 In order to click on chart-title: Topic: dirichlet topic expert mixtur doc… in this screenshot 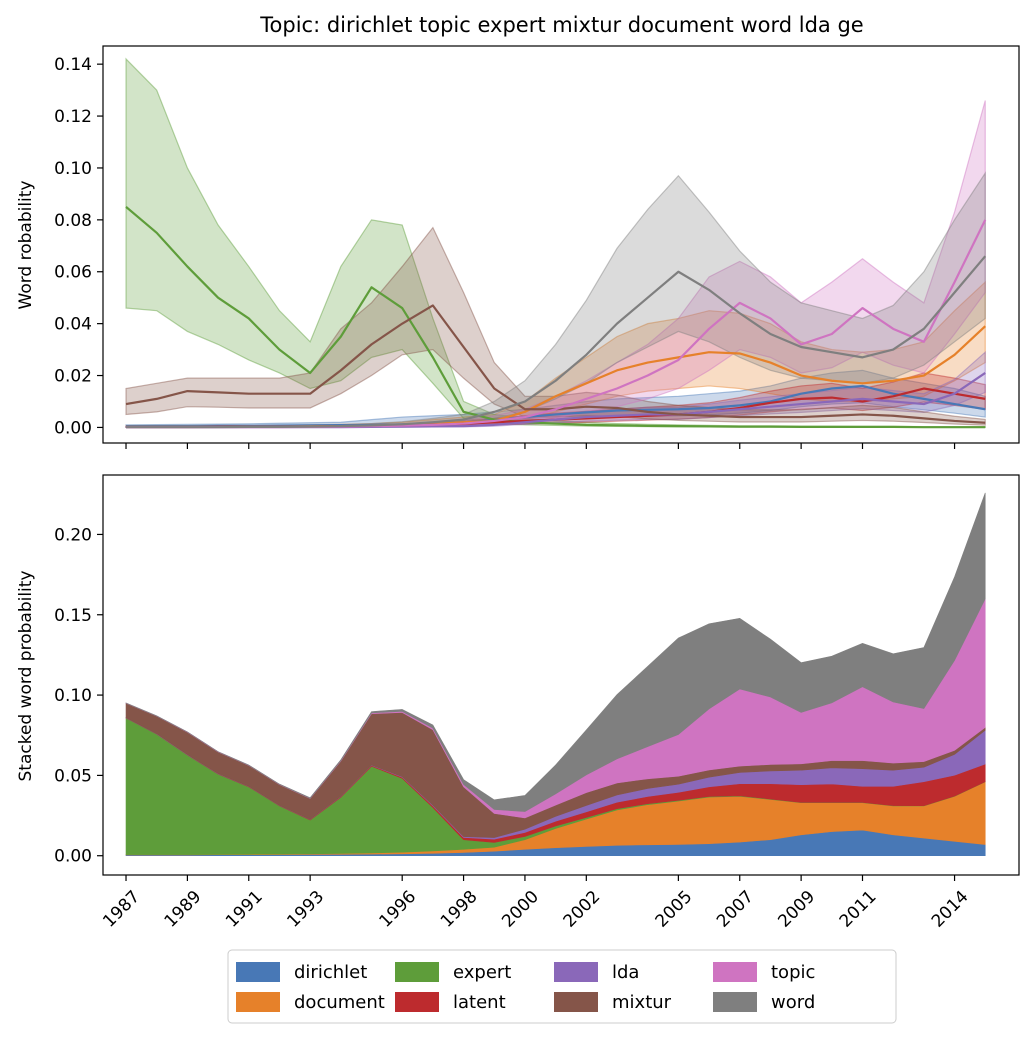, I will do `click(561, 25)`.